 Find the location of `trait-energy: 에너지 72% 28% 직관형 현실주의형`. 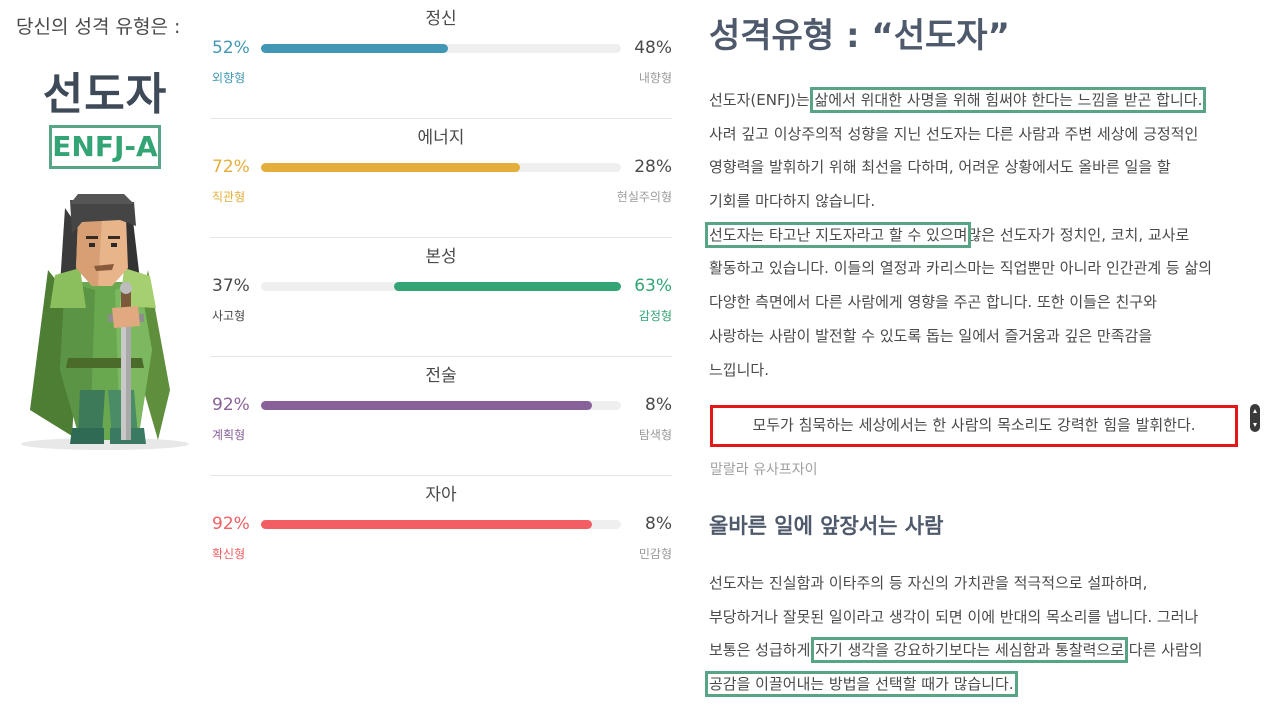

trait-energy: 에너지 72% 28% 직관형 현실주의형 is located at coordinates (441, 178).